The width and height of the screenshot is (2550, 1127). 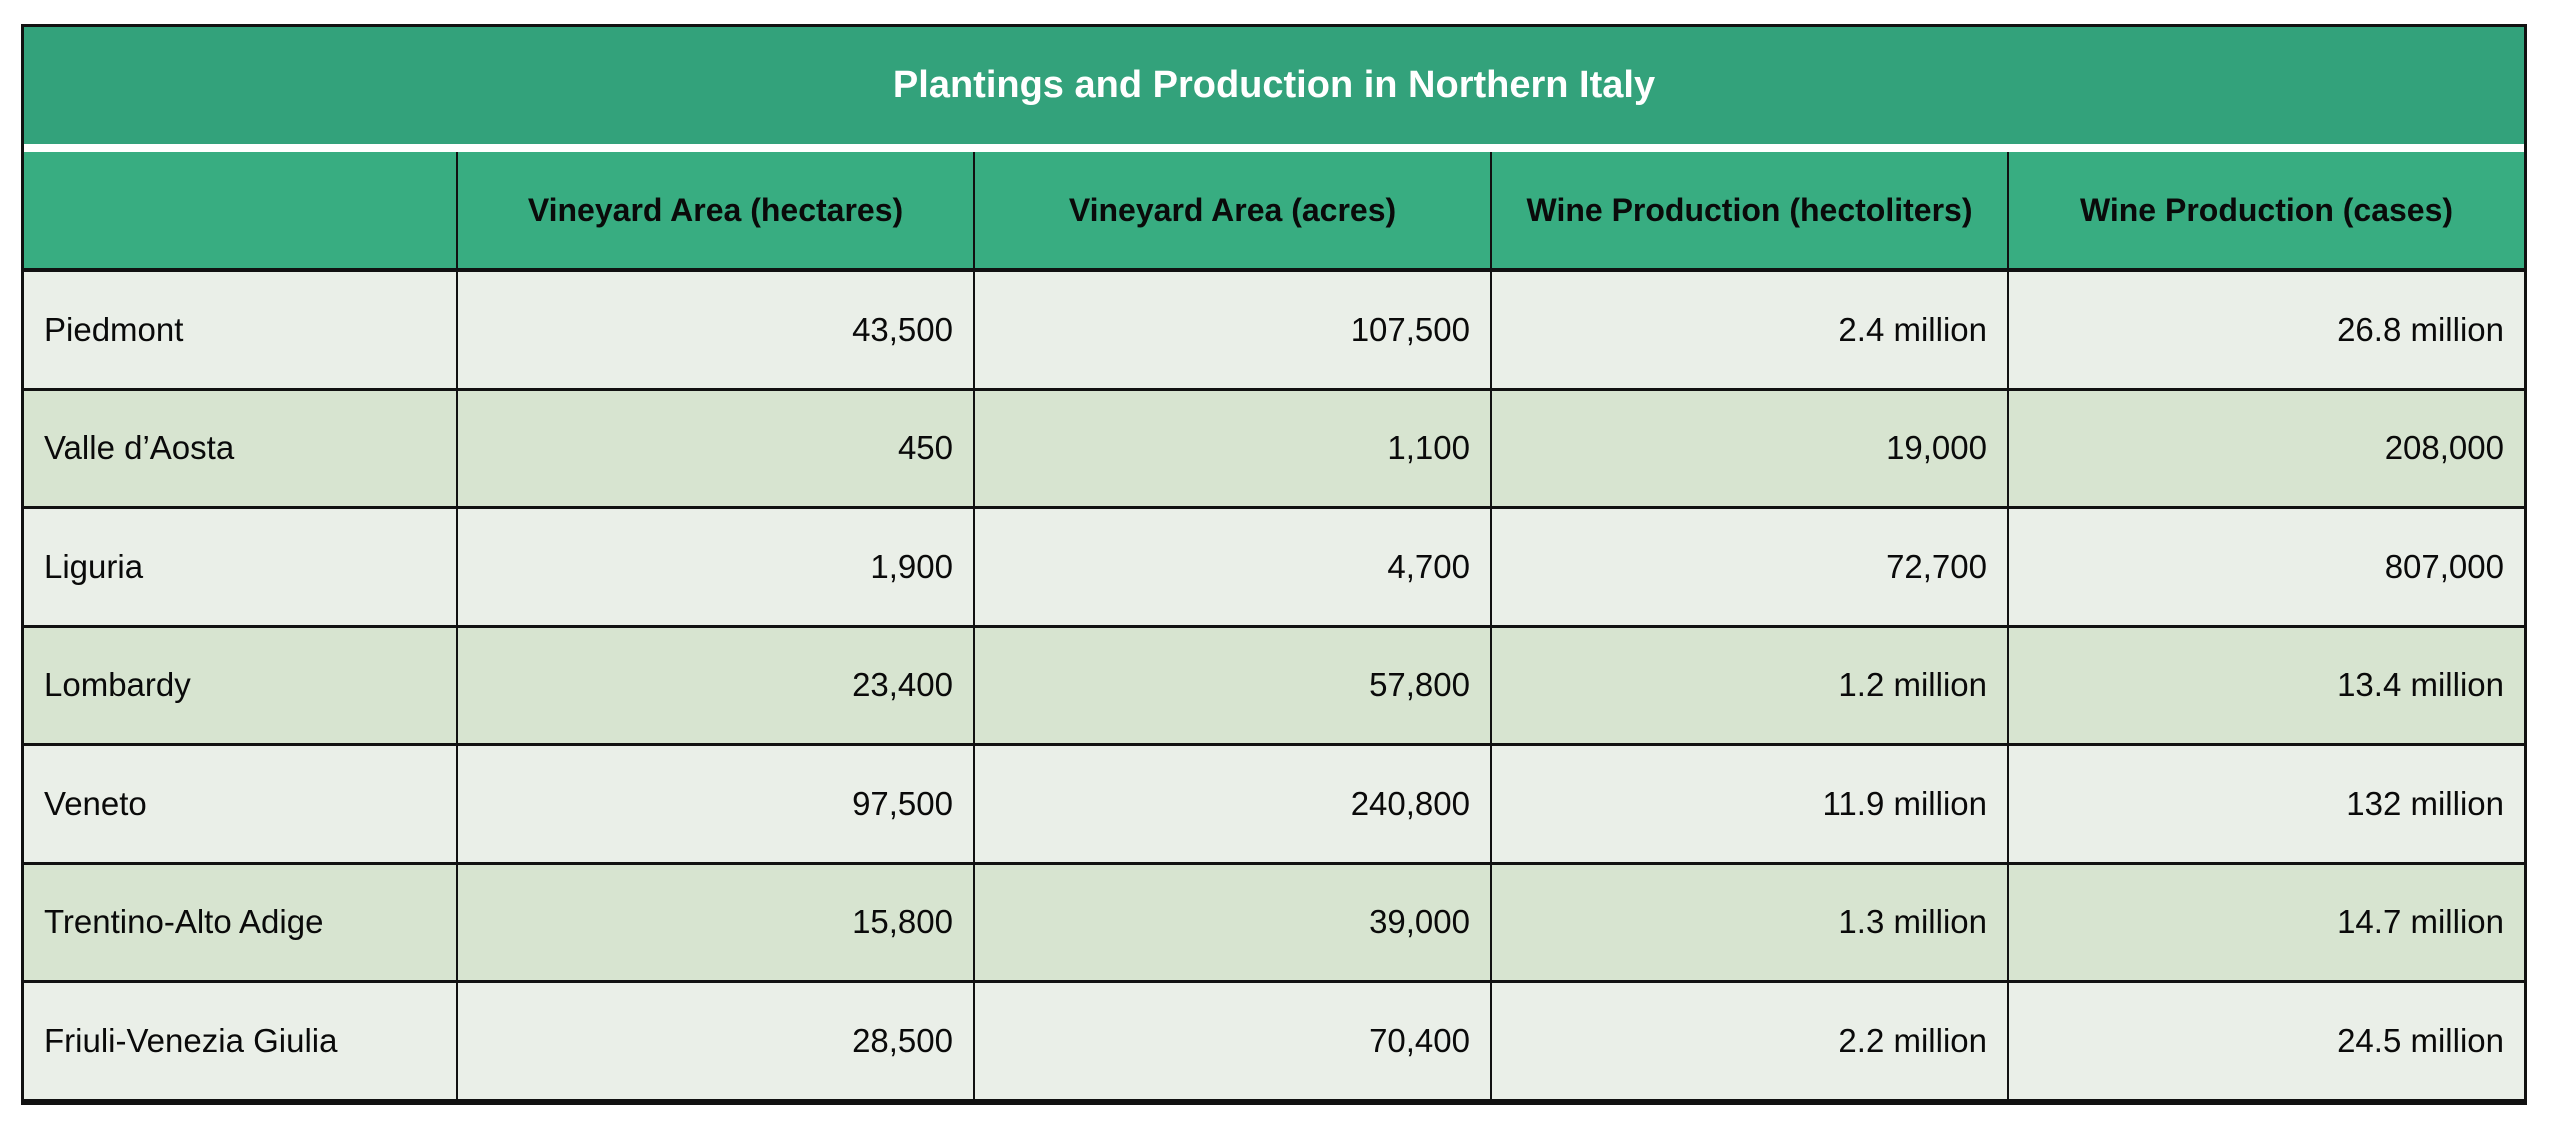 What do you see at coordinates (240, 331) in the screenshot?
I see `region-cell: Piedmont` at bounding box center [240, 331].